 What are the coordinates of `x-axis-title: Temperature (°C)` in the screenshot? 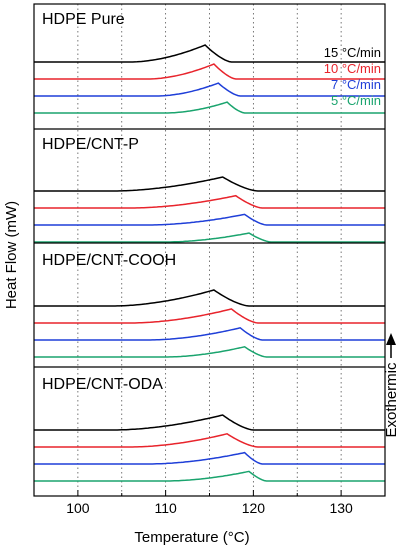 It's located at (191, 537).